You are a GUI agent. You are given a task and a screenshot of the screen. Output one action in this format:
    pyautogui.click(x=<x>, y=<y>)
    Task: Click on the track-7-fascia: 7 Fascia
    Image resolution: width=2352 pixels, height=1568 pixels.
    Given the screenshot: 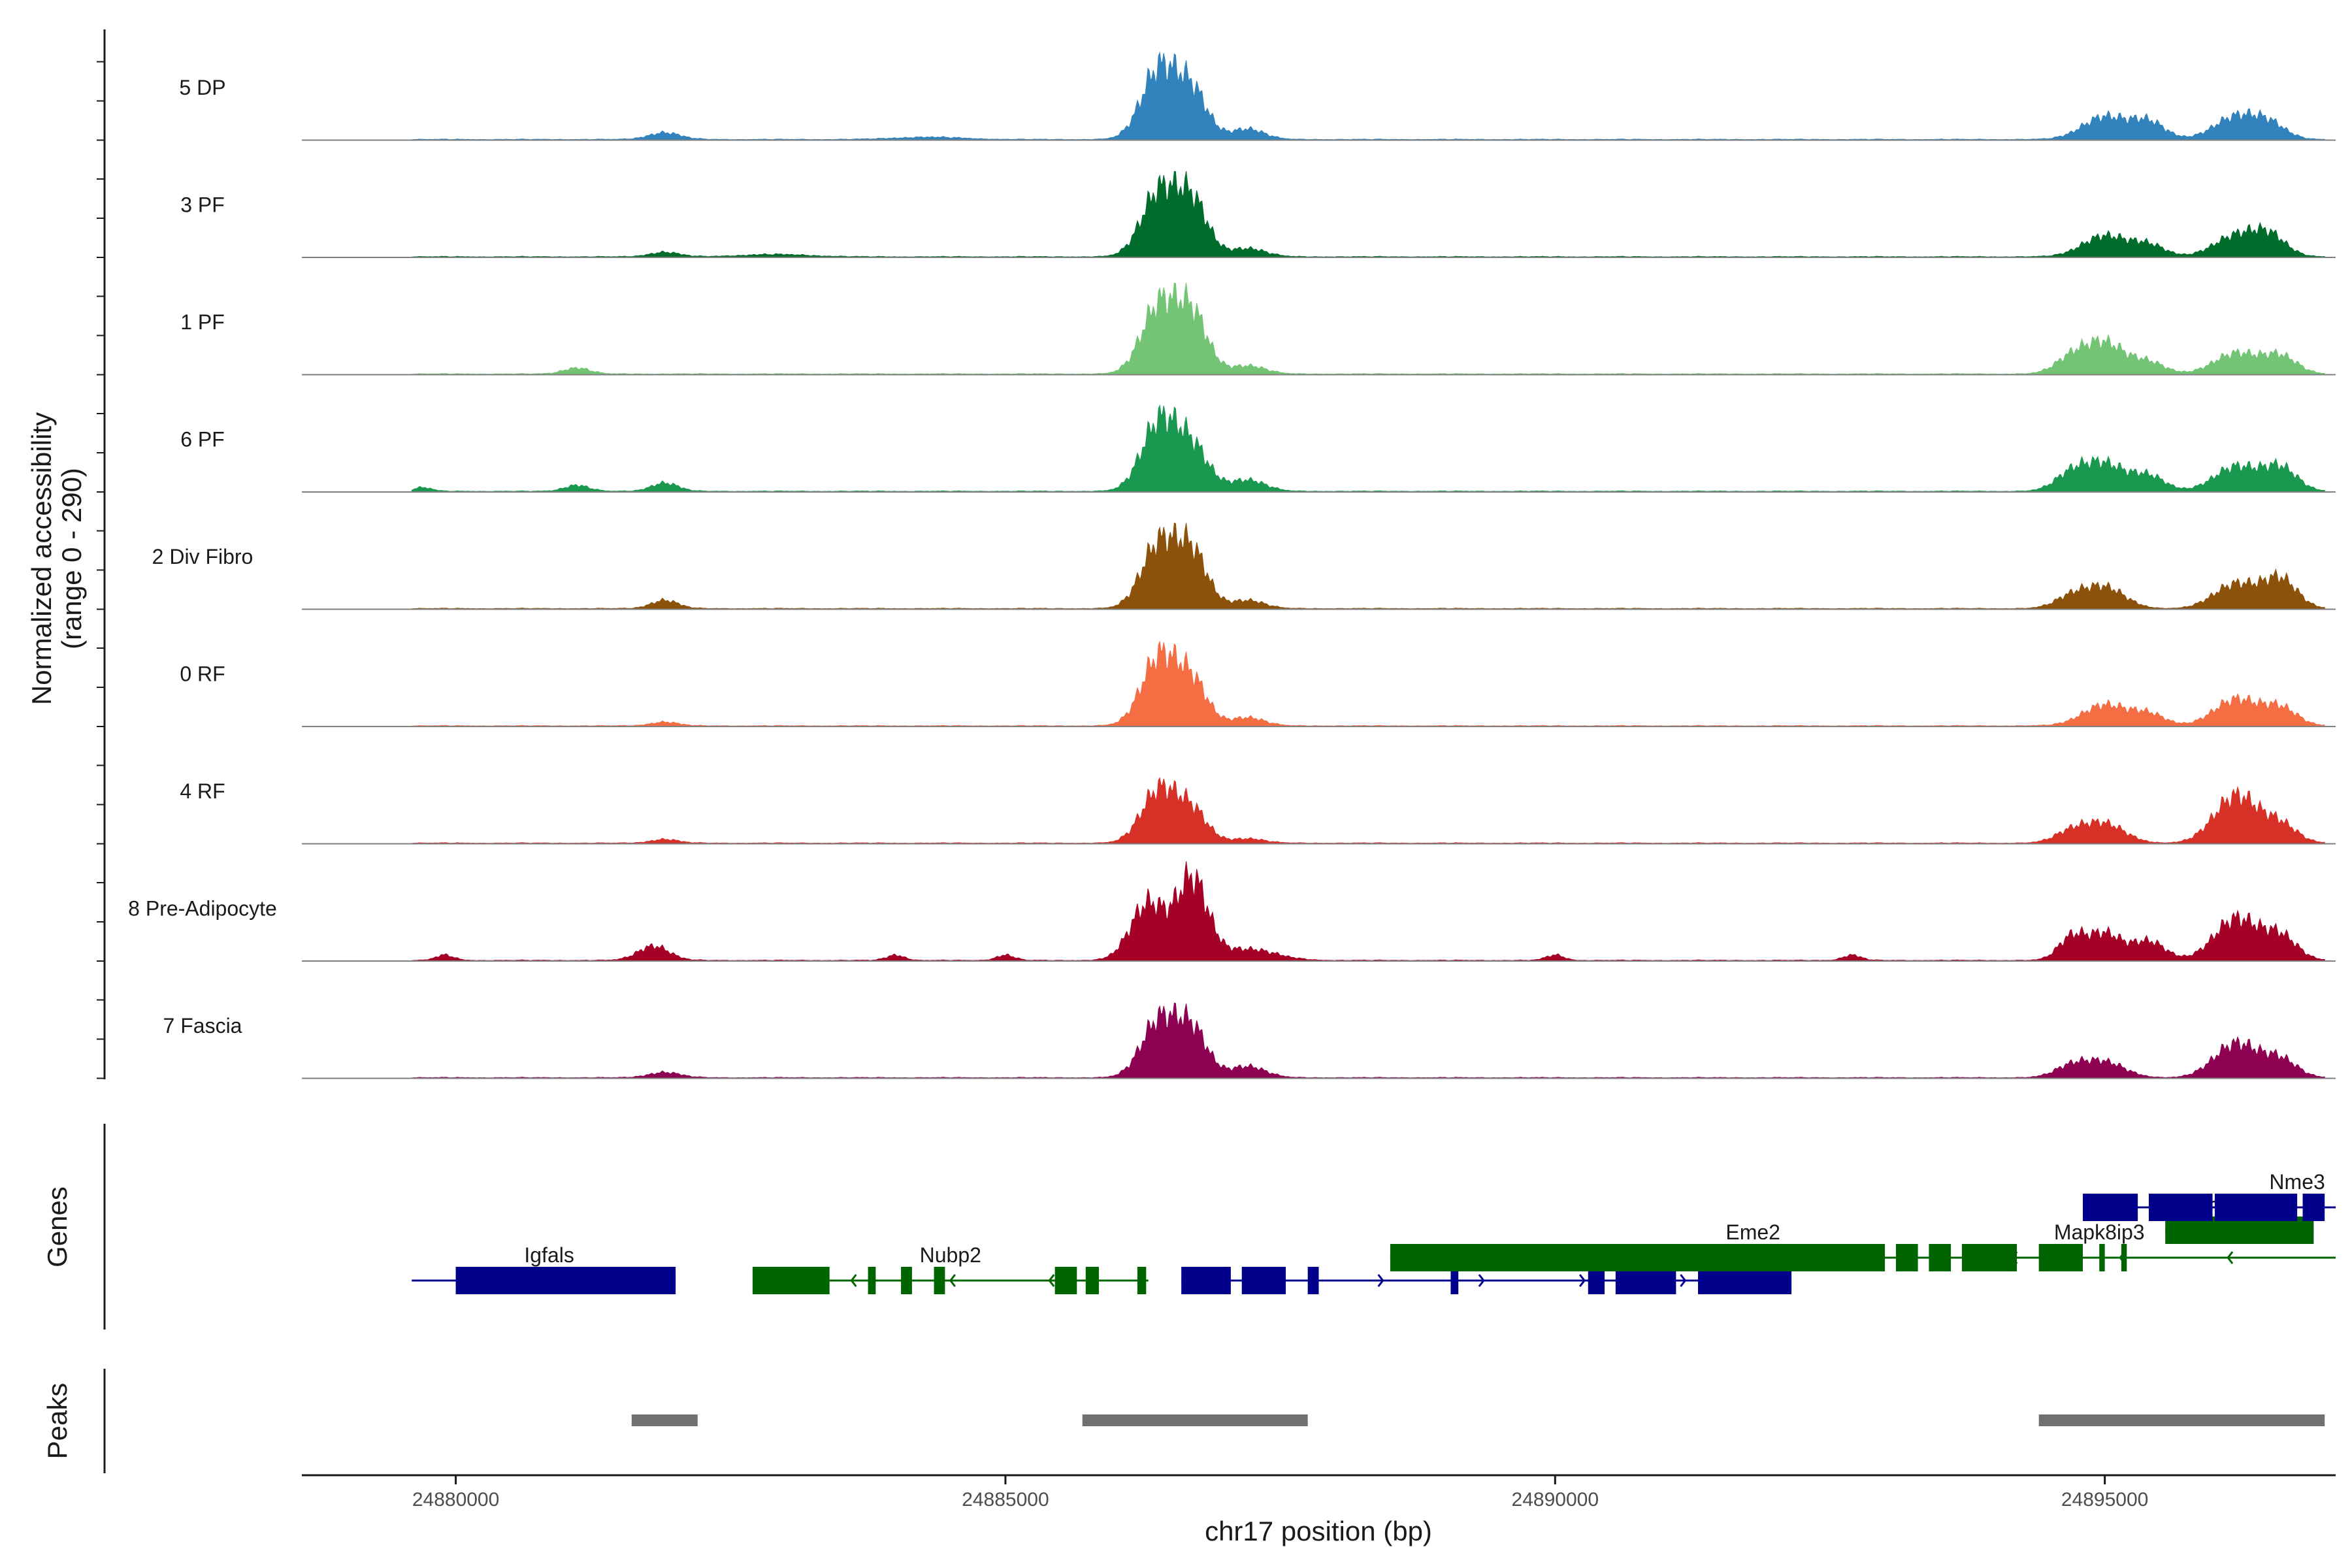 What is the action you would take?
    pyautogui.click(x=1249, y=1040)
    